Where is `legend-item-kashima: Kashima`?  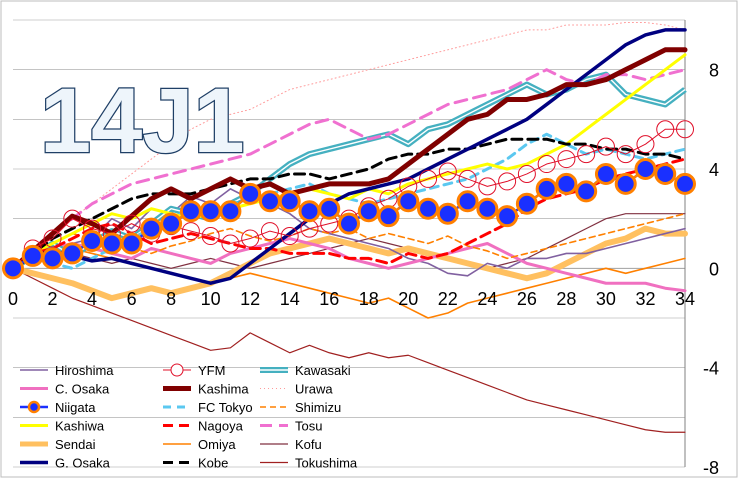 legend-item-kashima: Kashima is located at coordinates (206, 389).